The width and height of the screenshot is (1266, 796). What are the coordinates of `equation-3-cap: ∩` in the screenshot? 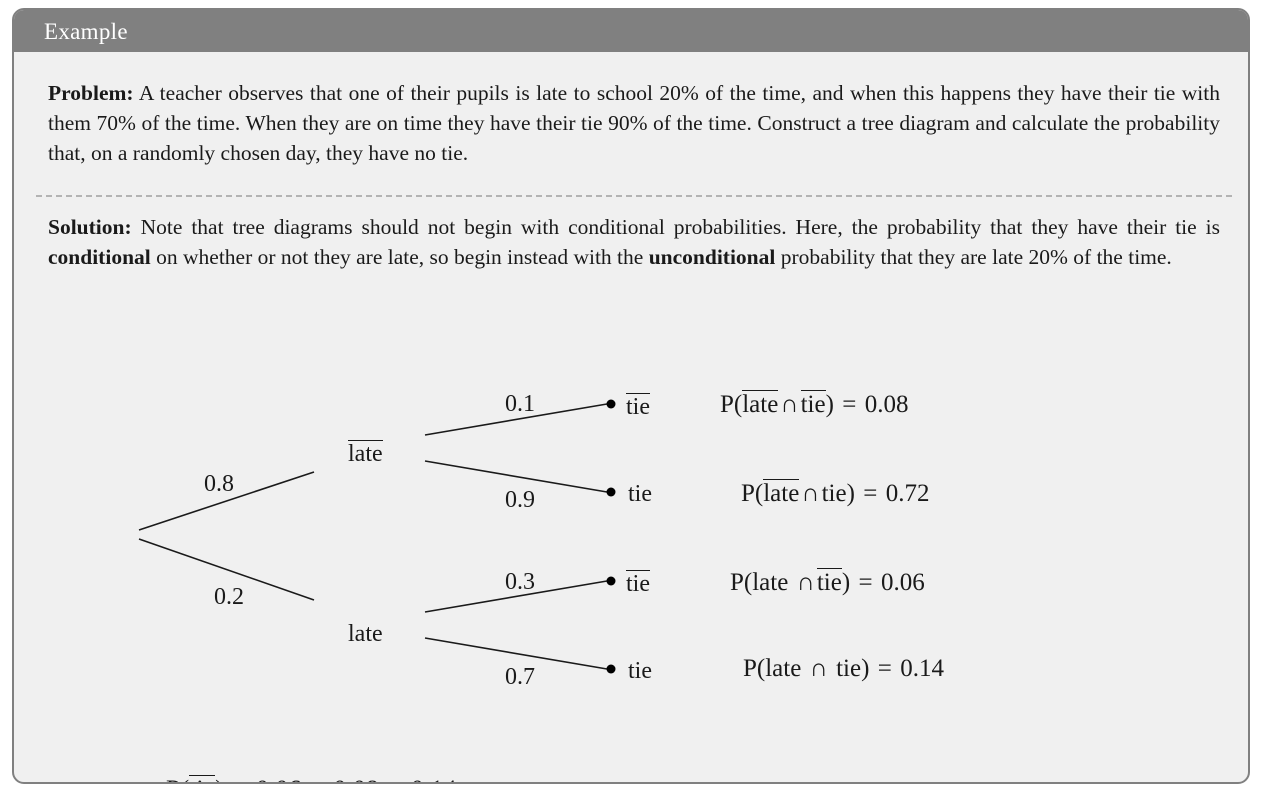 It's located at (805, 582).